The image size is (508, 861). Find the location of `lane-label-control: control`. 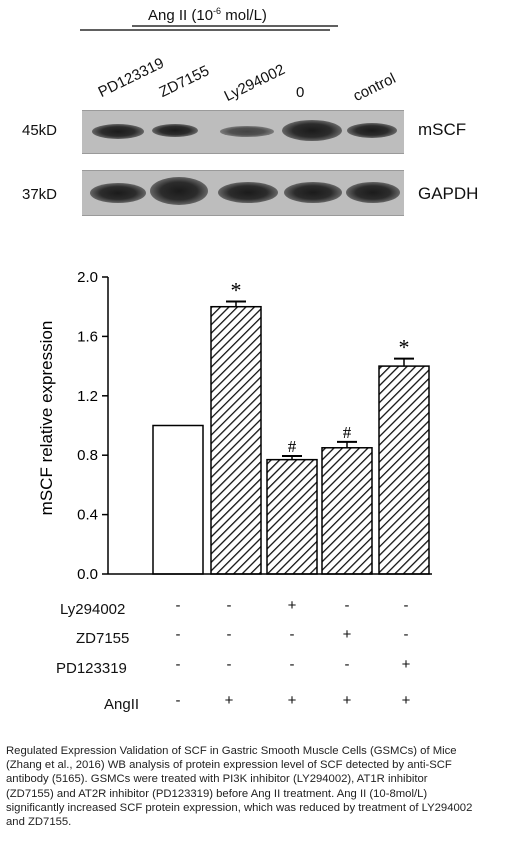

lane-label-control: control is located at coordinates (374, 87).